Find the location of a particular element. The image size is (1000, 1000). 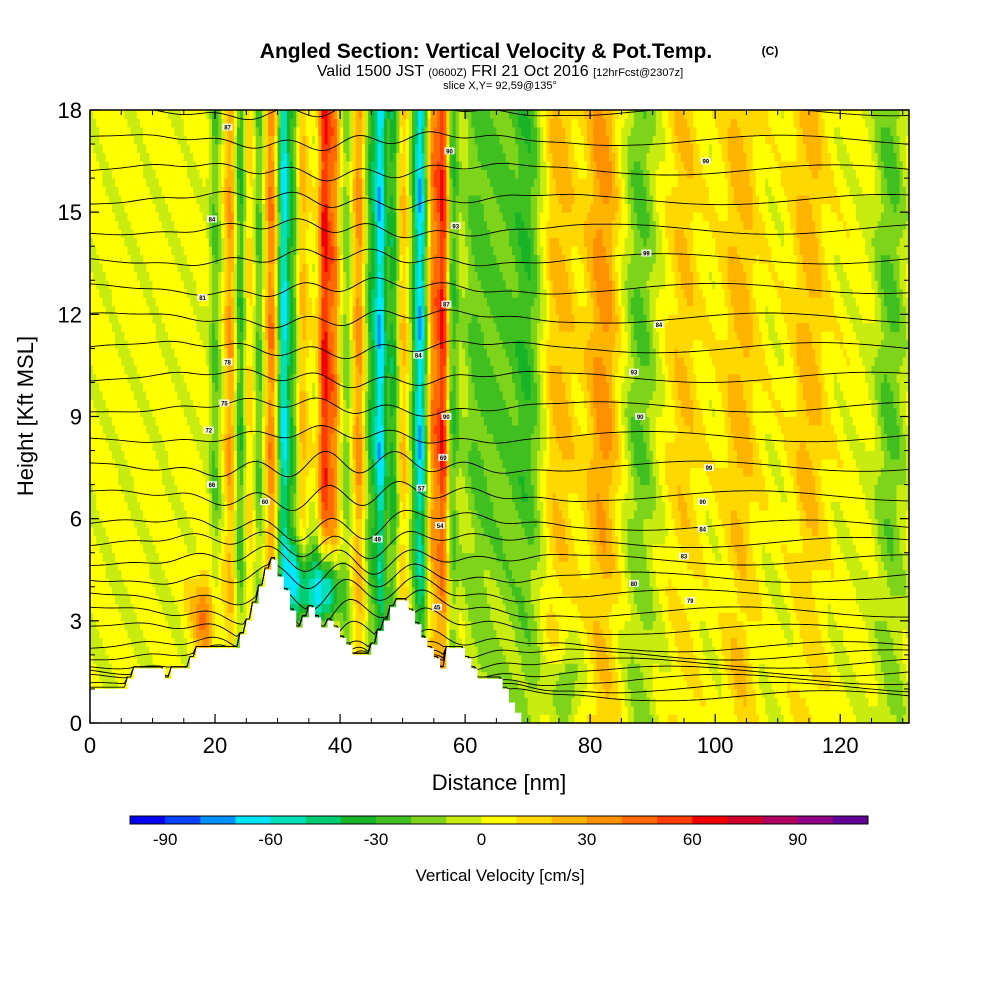

contour-label-bg is located at coordinates (633, 372).